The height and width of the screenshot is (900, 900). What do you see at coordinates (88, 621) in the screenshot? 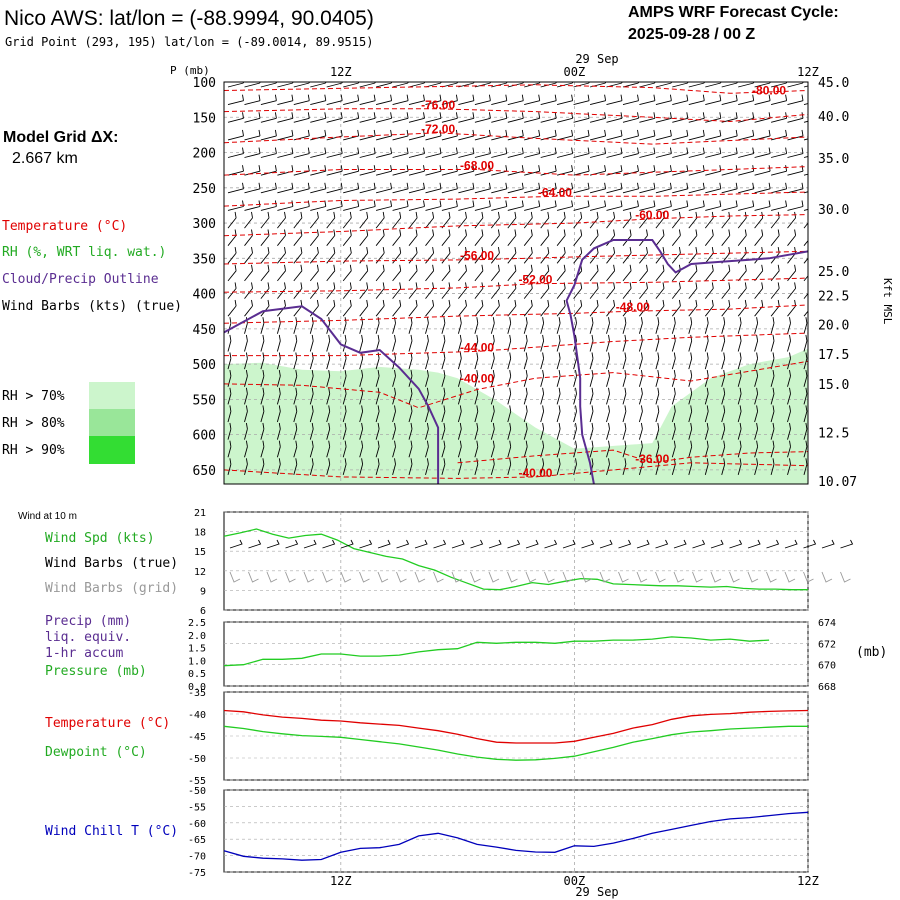
I see `label-precip: Precip (mm)` at bounding box center [88, 621].